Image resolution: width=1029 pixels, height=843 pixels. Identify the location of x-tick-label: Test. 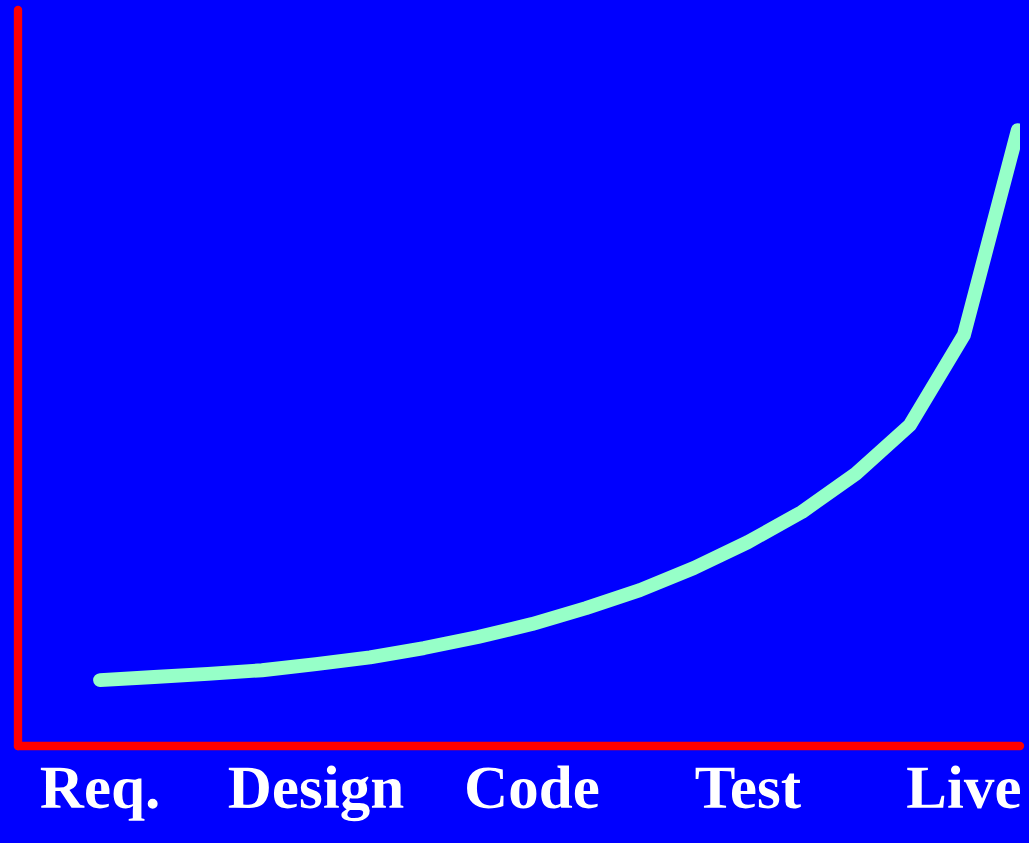
(748, 788).